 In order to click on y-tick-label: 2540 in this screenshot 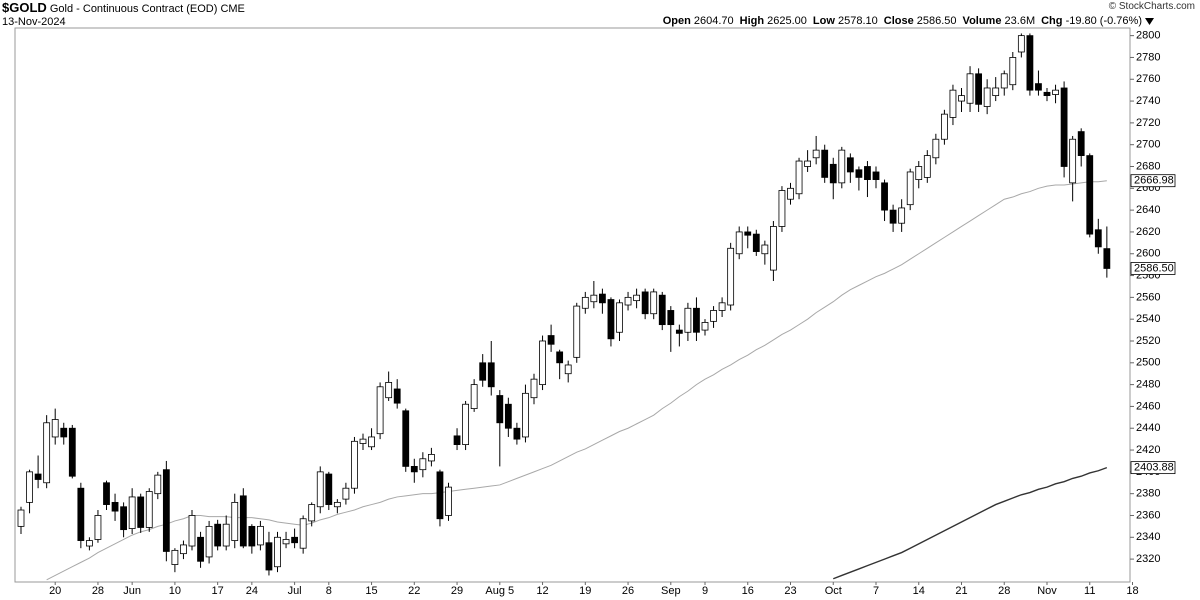, I will do `click(1148, 319)`.